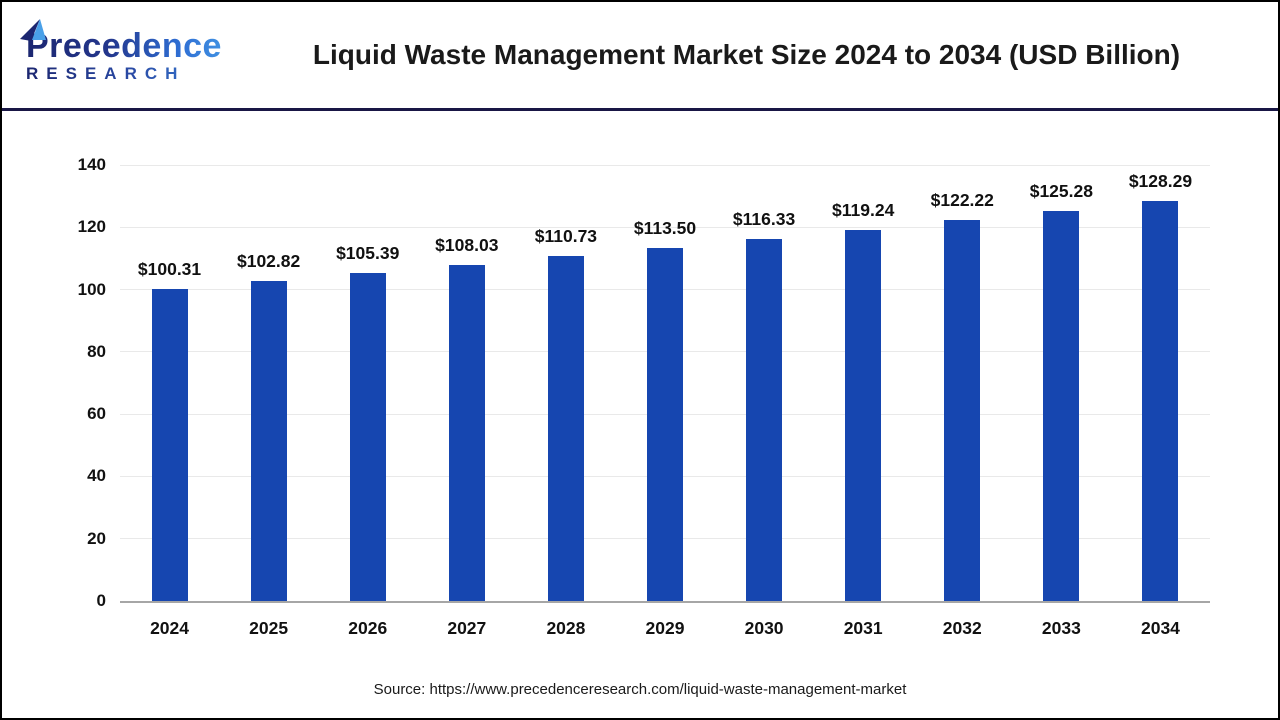 The image size is (1280, 720). I want to click on y-axis-tick-label: 60, so click(96, 414).